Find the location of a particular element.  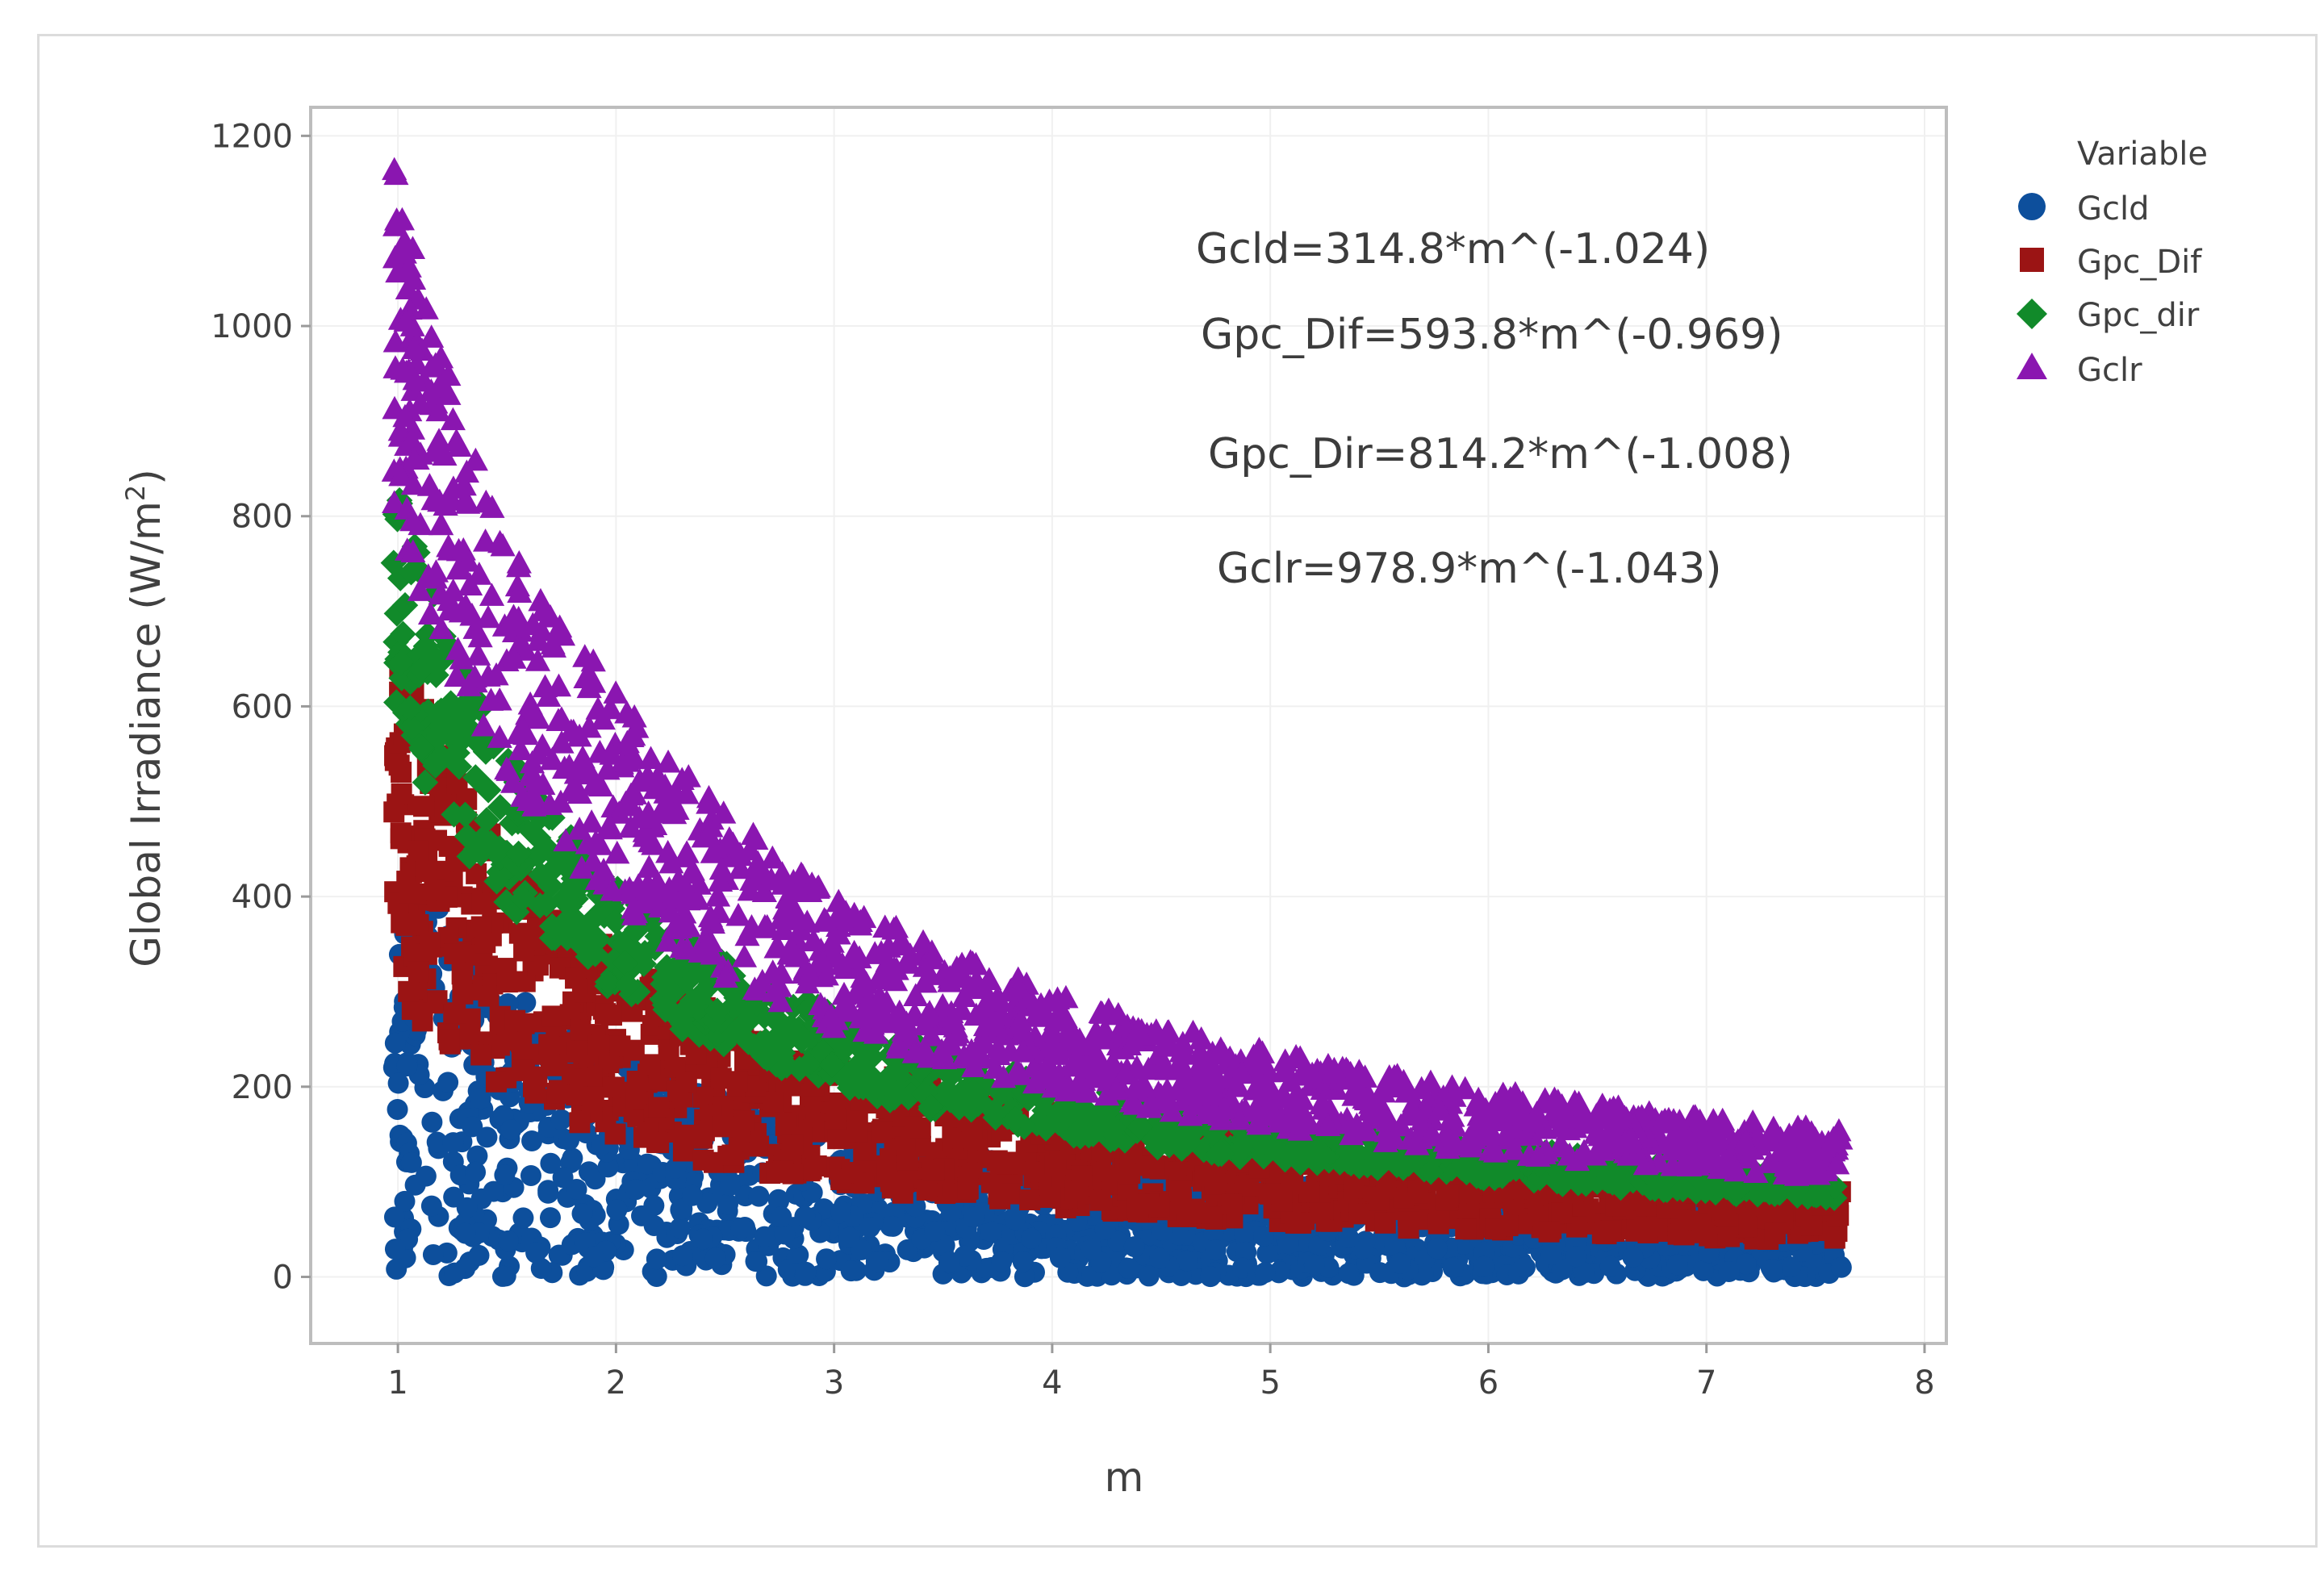

legend-title: Variable is located at coordinates (2142, 155).